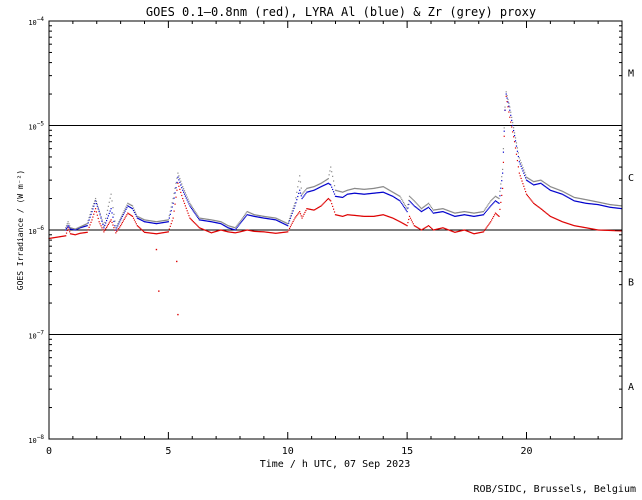  What do you see at coordinates (36, 335) in the screenshot?
I see `y-tick-label: 10−7` at bounding box center [36, 335].